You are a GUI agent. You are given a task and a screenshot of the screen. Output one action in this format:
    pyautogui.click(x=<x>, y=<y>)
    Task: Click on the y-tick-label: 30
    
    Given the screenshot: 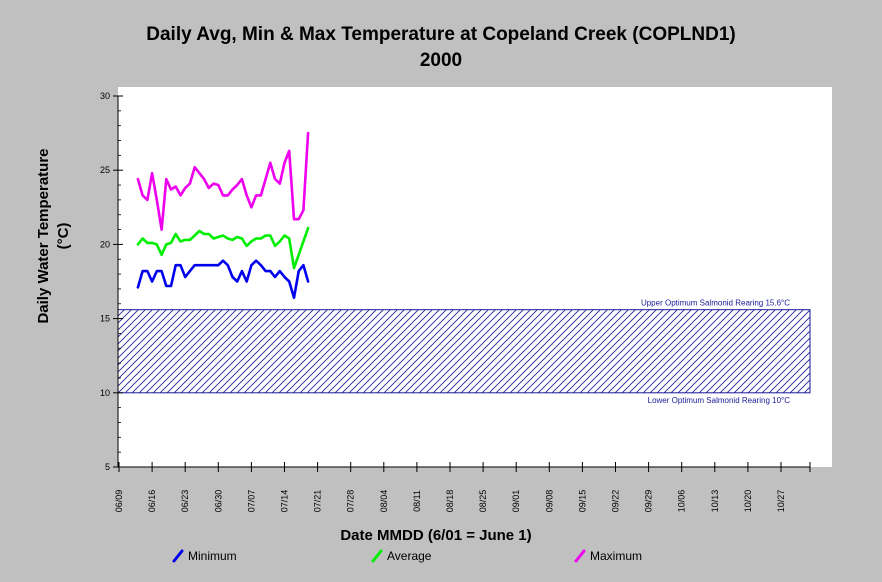 What is the action you would take?
    pyautogui.click(x=105, y=96)
    